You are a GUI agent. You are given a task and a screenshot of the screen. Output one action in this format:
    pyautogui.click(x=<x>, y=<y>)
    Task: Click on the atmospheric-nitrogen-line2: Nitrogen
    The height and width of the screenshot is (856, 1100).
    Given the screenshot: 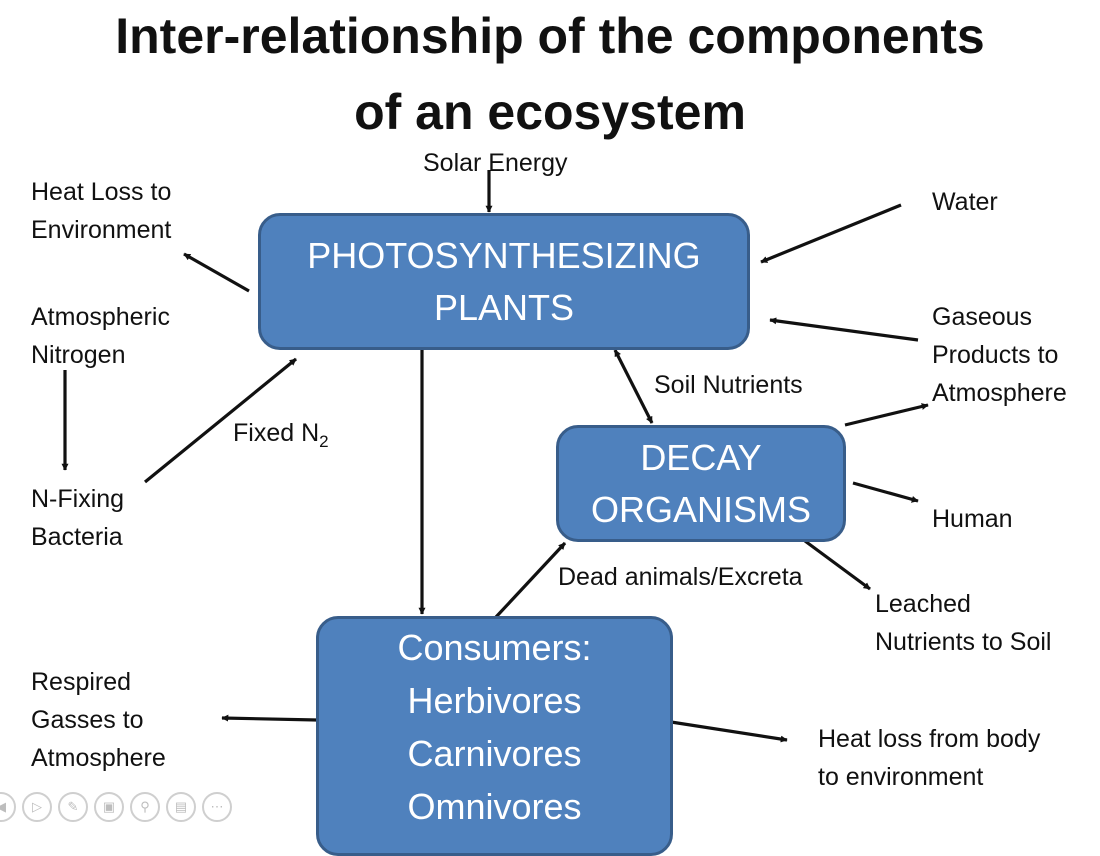 What is the action you would take?
    pyautogui.click(x=78, y=355)
    